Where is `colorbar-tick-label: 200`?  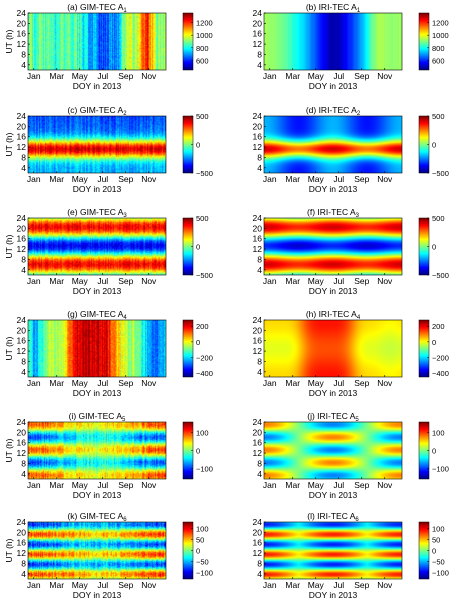
colorbar-tick-label: 200 is located at coordinates (202, 326).